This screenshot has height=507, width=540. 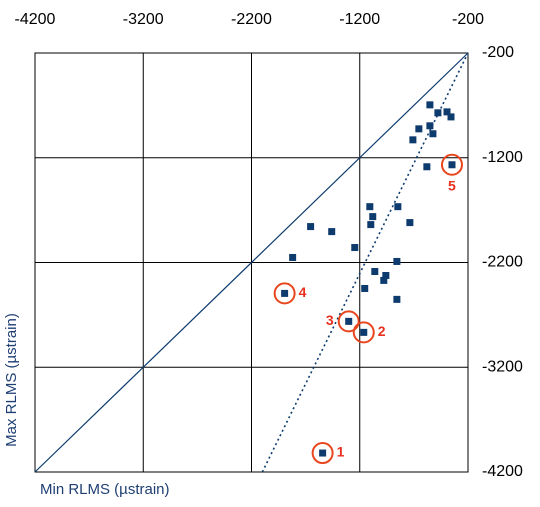 I want to click on x-tick-label: -4200, so click(x=35, y=19).